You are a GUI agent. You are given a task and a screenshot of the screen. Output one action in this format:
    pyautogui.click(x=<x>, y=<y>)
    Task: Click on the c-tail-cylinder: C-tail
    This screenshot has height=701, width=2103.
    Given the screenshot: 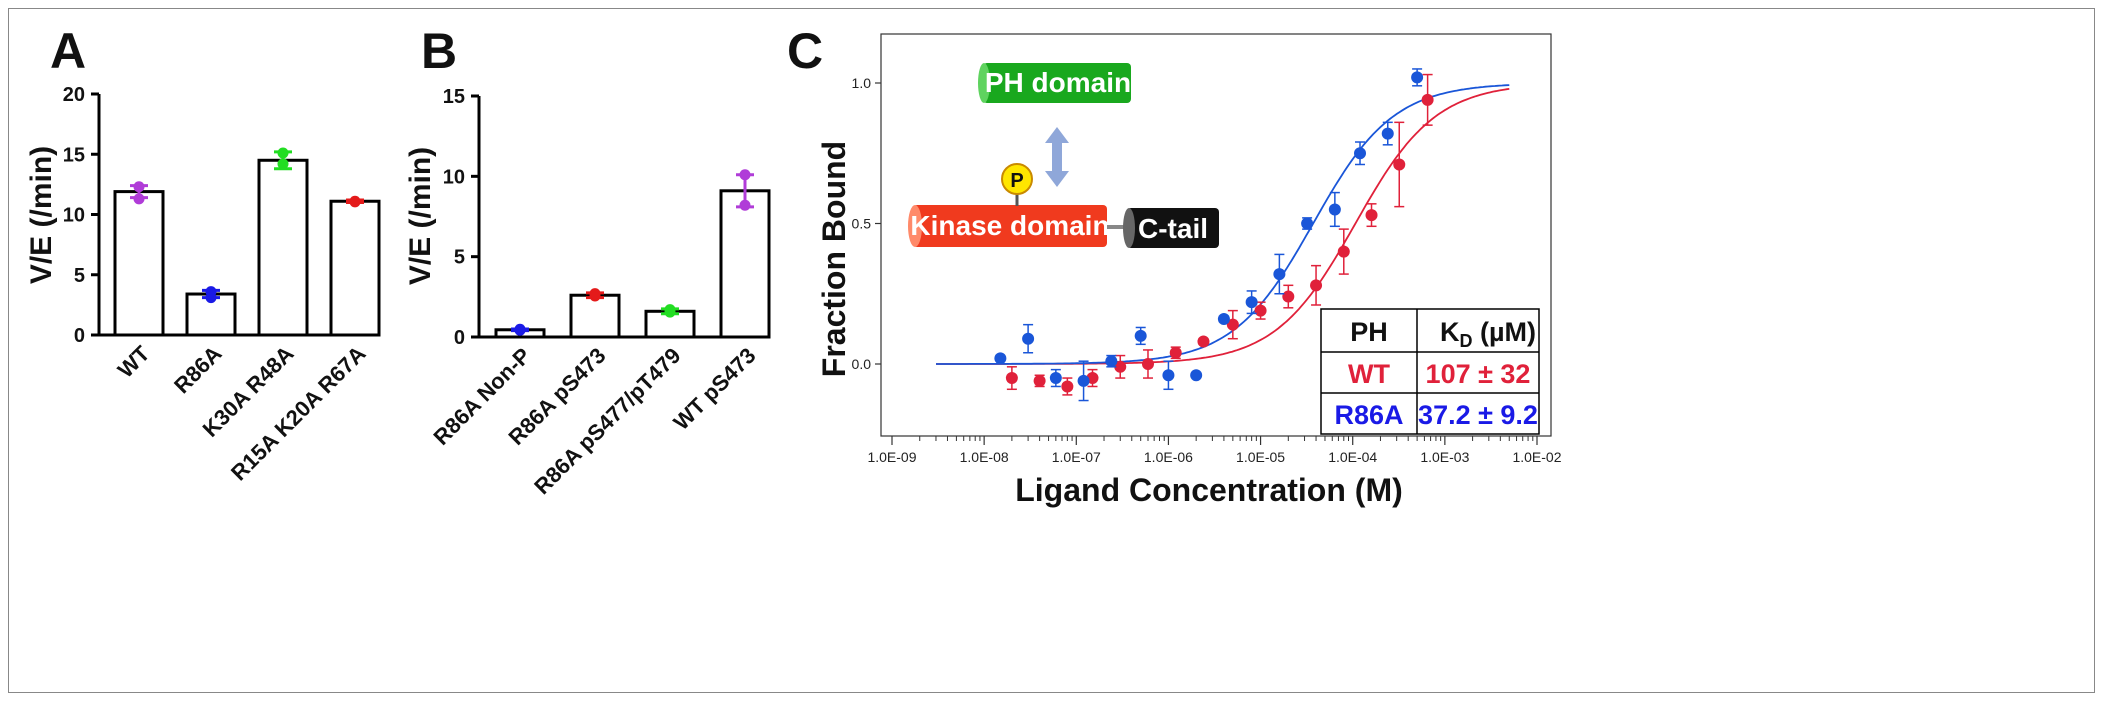 What is the action you would take?
    pyautogui.click(x=1171, y=228)
    